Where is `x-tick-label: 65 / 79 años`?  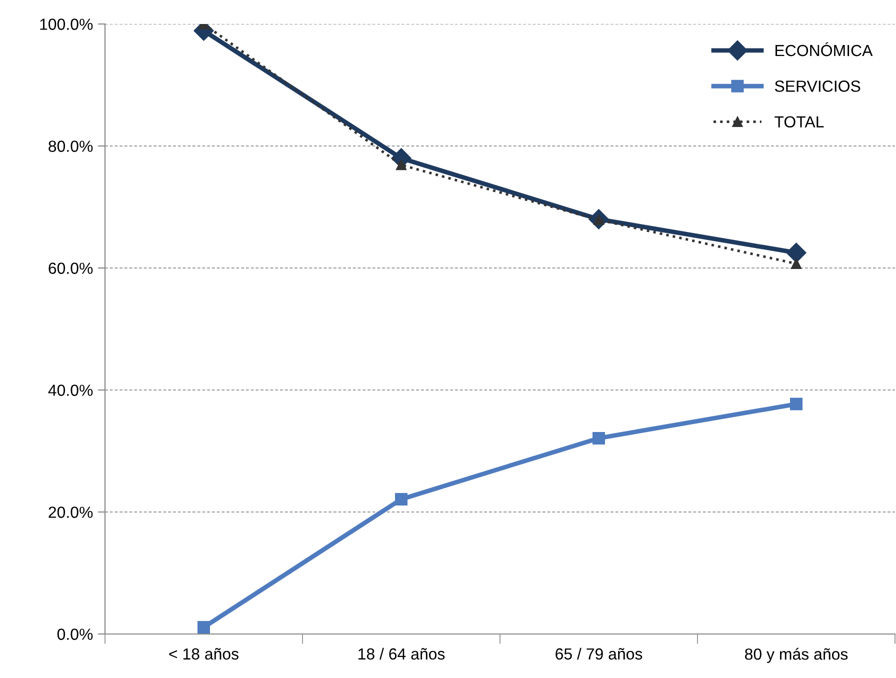 x-tick-label: 65 / 79 años is located at coordinates (599, 654).